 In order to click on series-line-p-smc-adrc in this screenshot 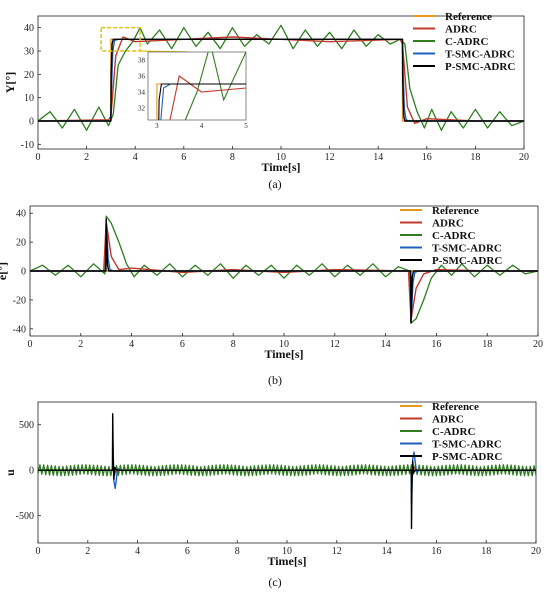, I will do `click(281, 80)`.